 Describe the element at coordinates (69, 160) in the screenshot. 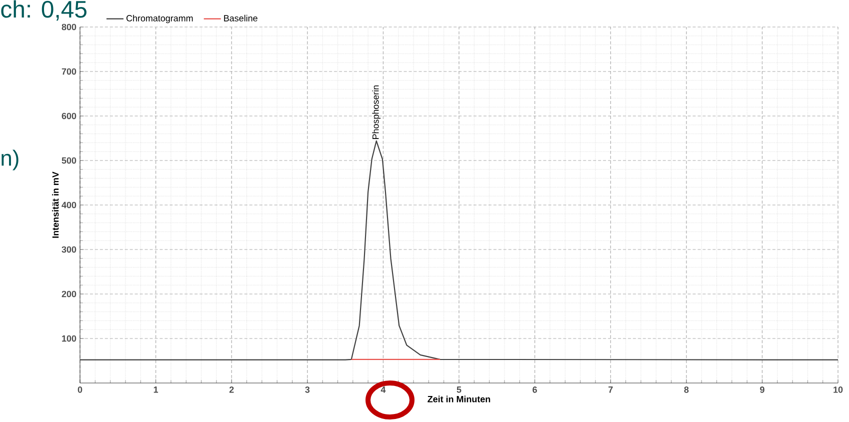

I see `y-tick-label: 500` at that location.